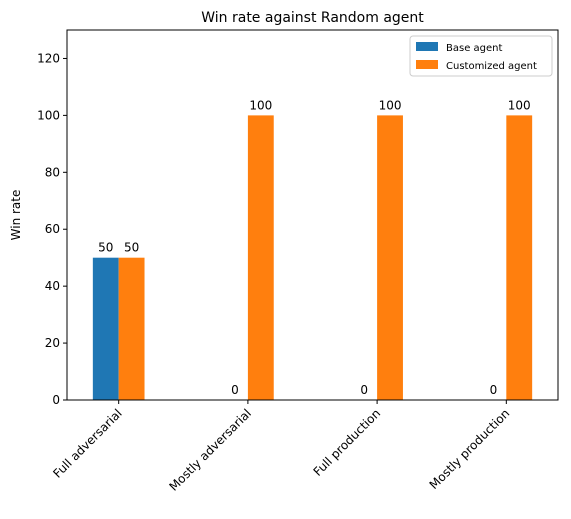 The width and height of the screenshot is (571, 519). I want to click on y-tick-label-4: 80, so click(52, 172).